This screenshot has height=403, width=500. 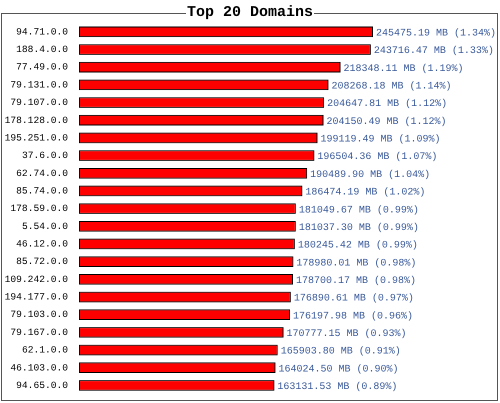 What do you see at coordinates (358, 246) in the screenshot?
I see `data-label: 180245.42 MB (0.99%)` at bounding box center [358, 246].